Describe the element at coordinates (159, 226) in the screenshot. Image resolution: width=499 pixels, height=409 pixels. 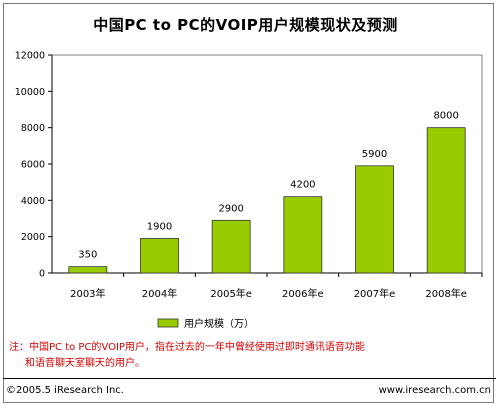
I see `bar-value-label: 1900` at that location.